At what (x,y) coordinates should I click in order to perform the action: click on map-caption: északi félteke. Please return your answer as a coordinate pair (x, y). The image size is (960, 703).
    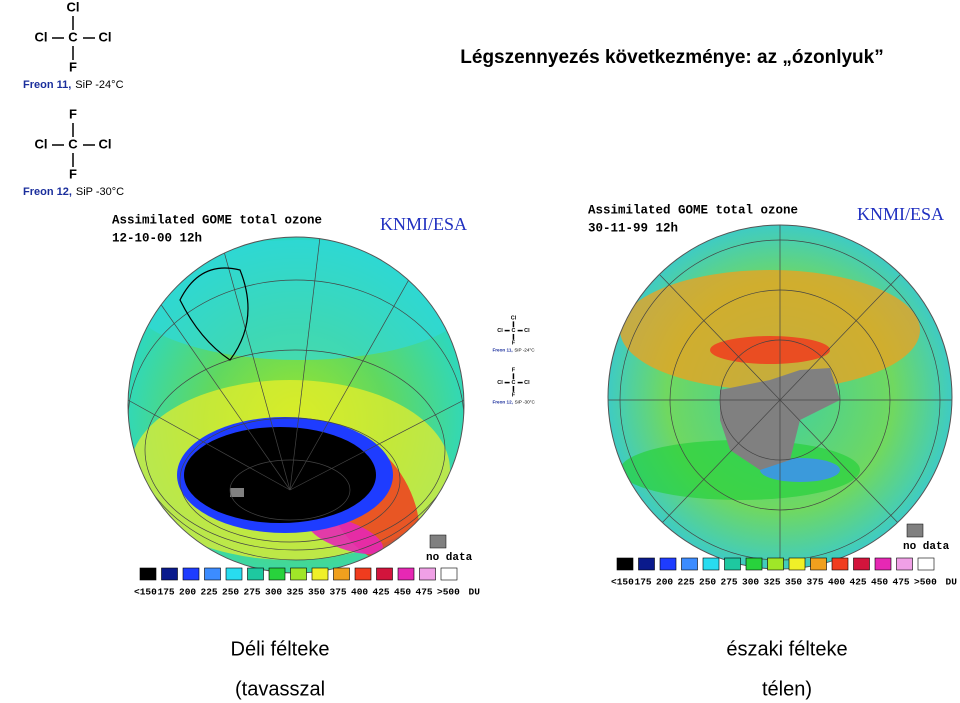
    Looking at the image, I should click on (786, 649).